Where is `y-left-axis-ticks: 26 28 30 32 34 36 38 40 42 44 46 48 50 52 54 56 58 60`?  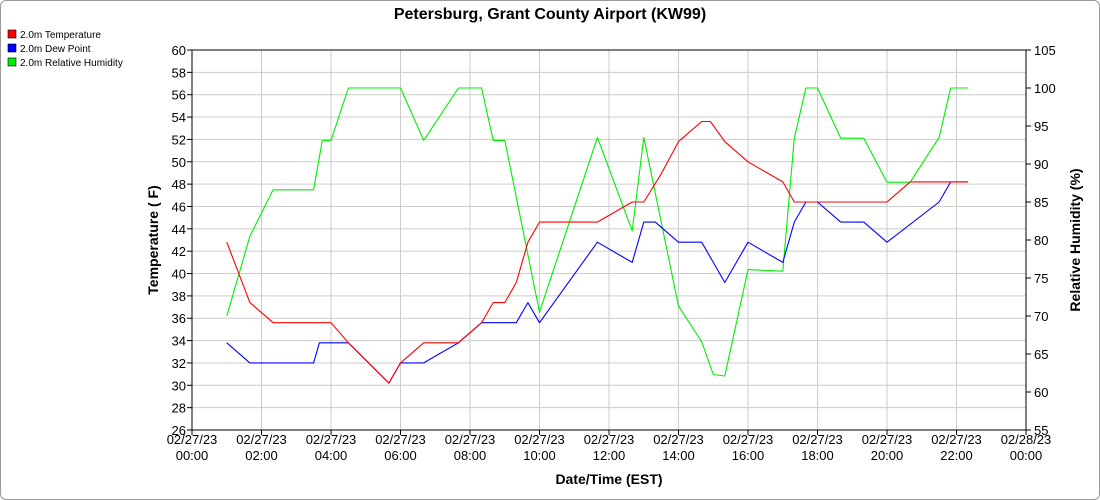
y-left-axis-ticks: 26 28 30 32 34 36 38 40 42 44 46 48 50 52 54 56 58 60 is located at coordinates (182, 240).